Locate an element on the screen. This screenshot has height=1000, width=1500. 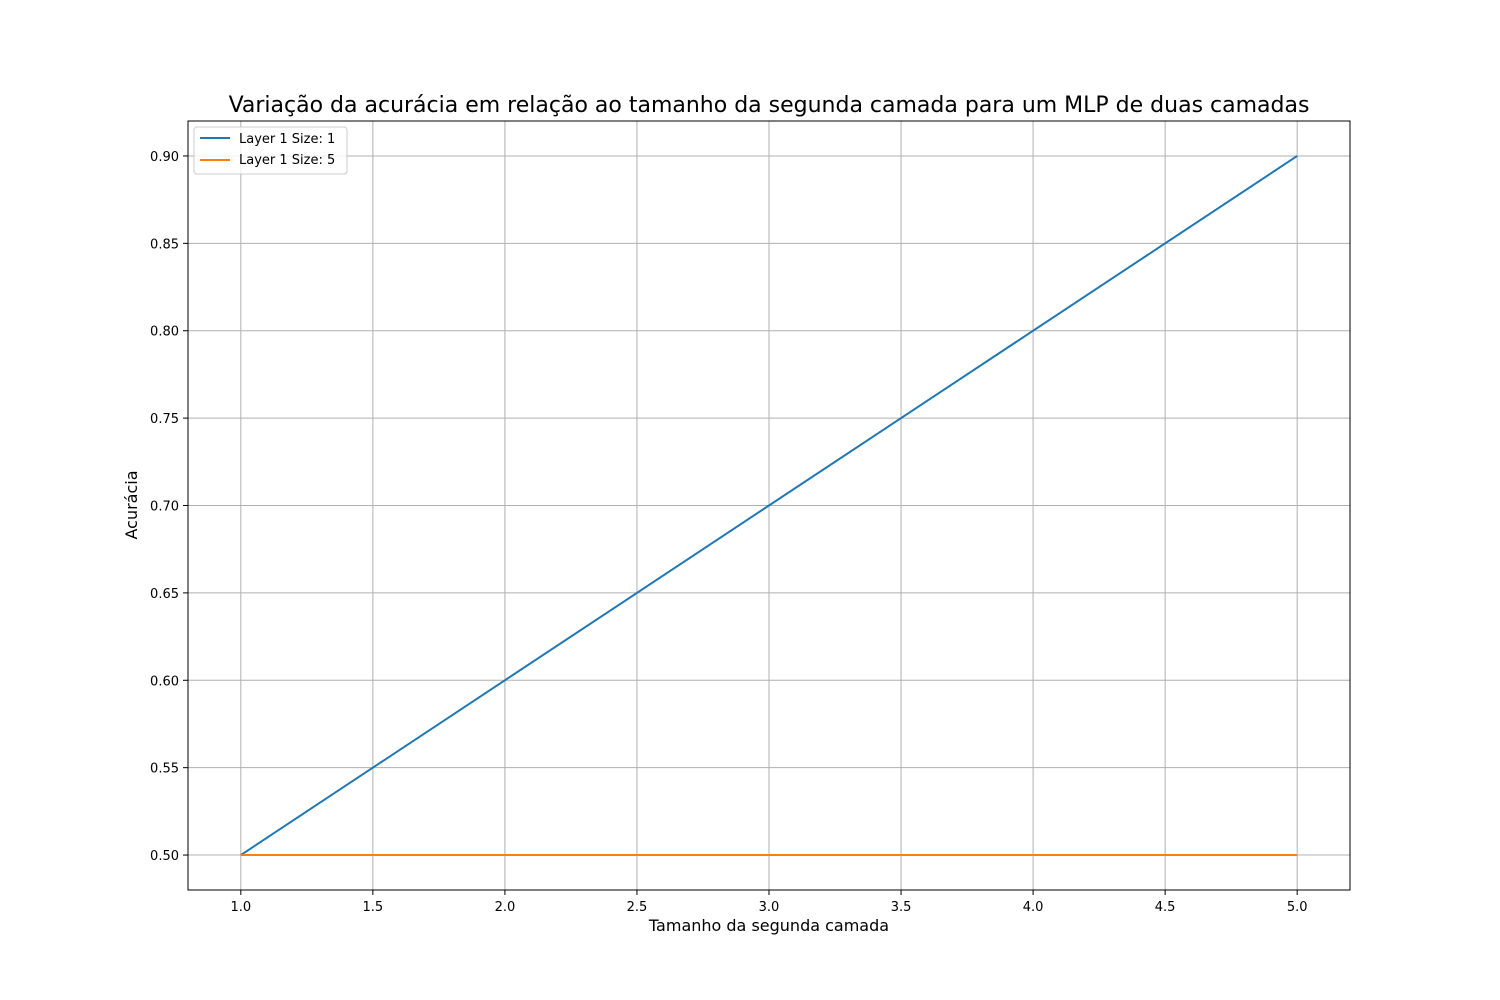
x-tick-label: 4.0 is located at coordinates (1033, 907).